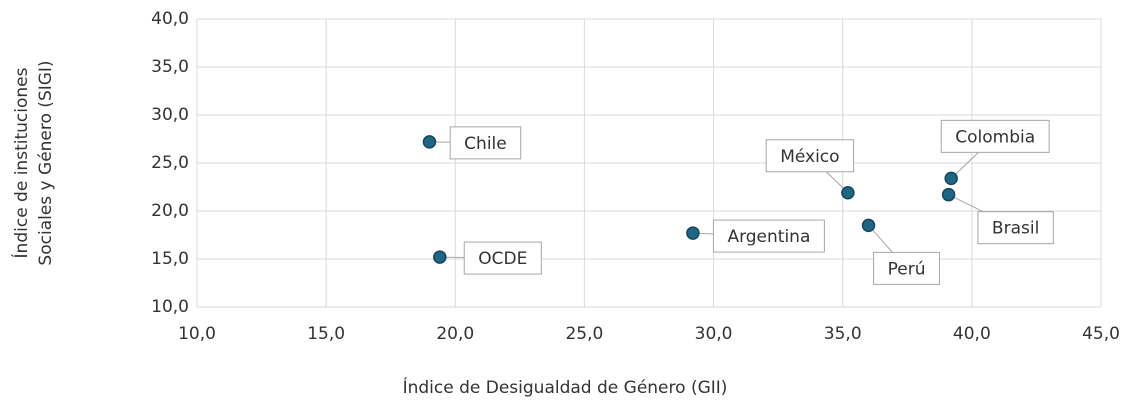  Describe the element at coordinates (170, 163) in the screenshot. I see `y-tick-label: 25,0` at that location.